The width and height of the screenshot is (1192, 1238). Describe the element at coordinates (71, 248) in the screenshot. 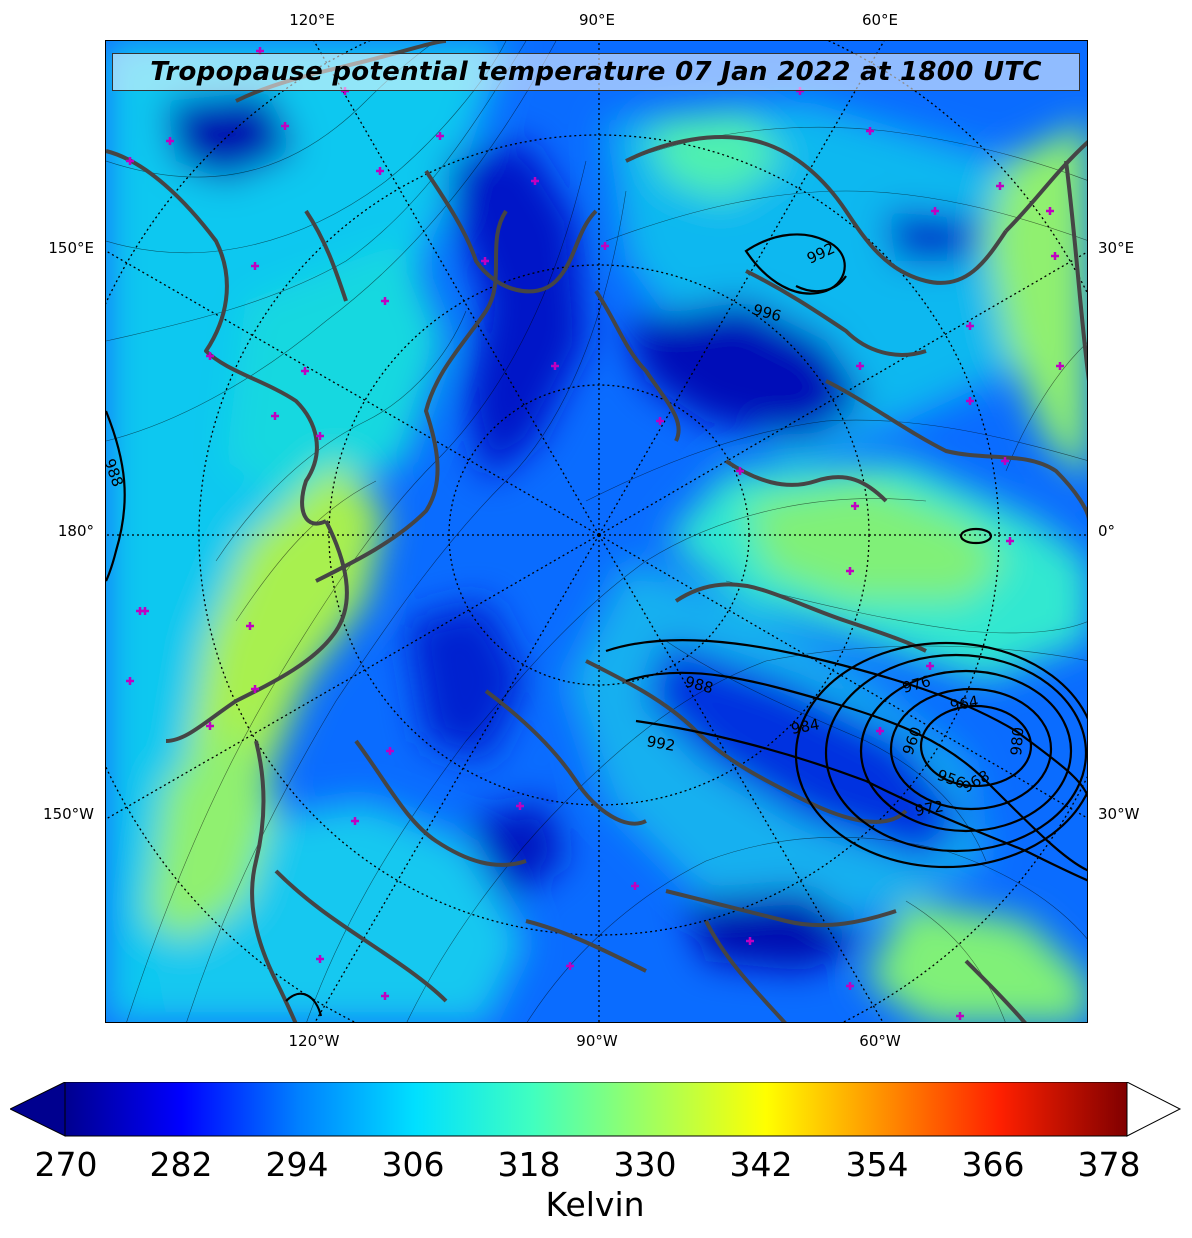

I see `lon-label-left: 150°E` at that location.